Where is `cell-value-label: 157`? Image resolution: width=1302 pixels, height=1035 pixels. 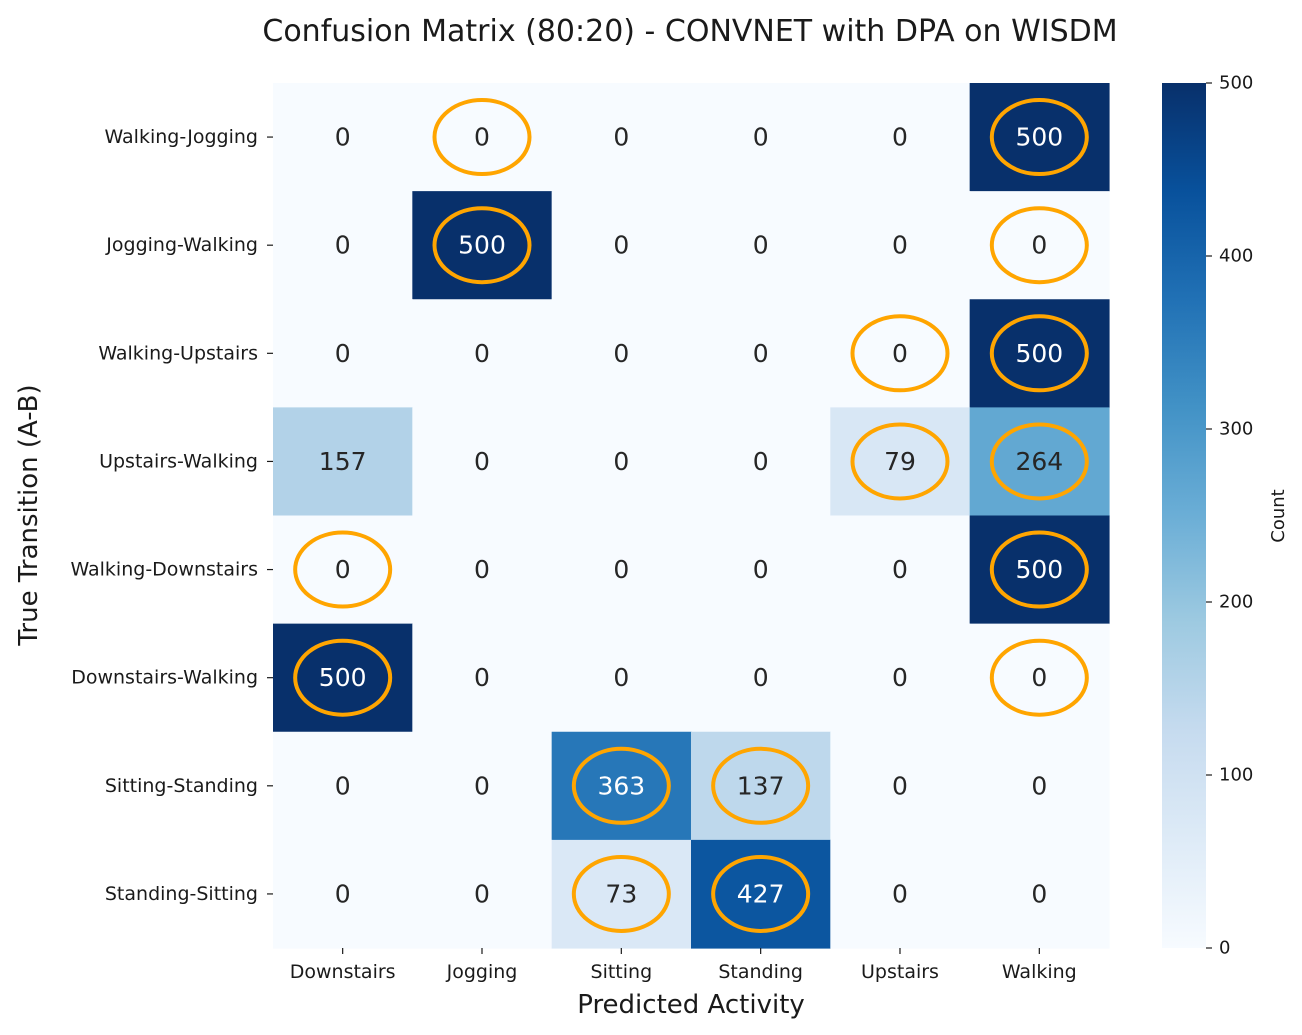 cell-value-label: 157 is located at coordinates (343, 461).